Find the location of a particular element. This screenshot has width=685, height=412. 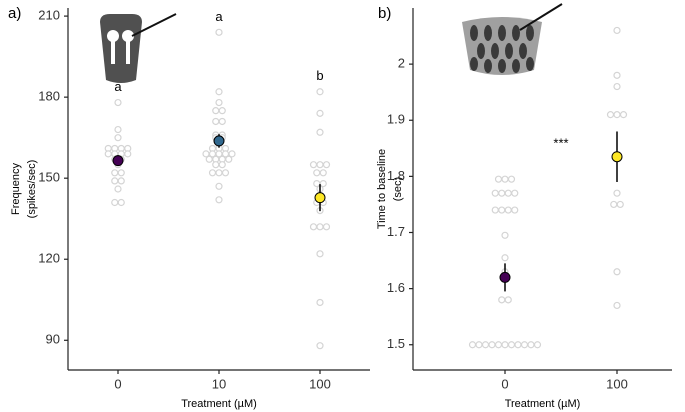

y-tick-label: 2 is located at coordinates (401, 63).